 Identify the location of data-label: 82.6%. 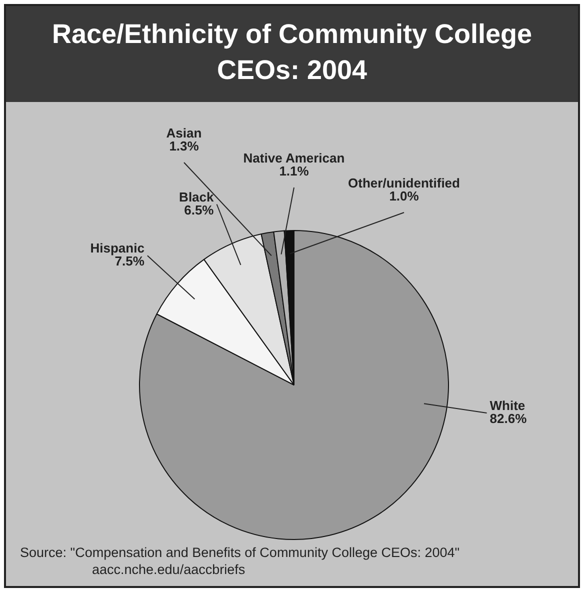
(509, 418).